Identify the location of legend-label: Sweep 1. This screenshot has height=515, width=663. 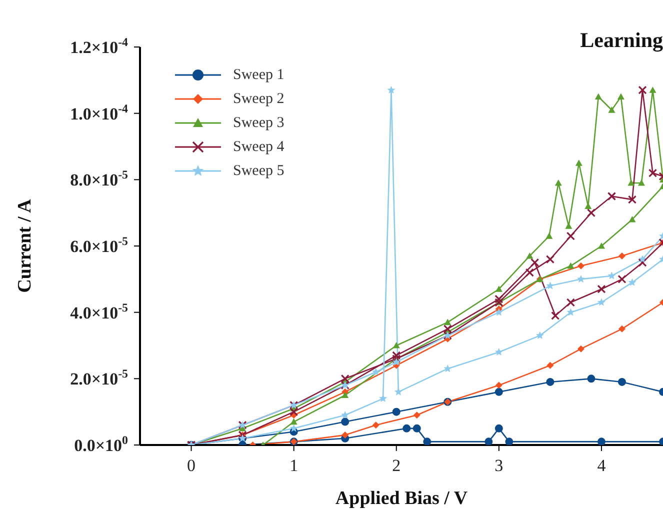
(258, 75).